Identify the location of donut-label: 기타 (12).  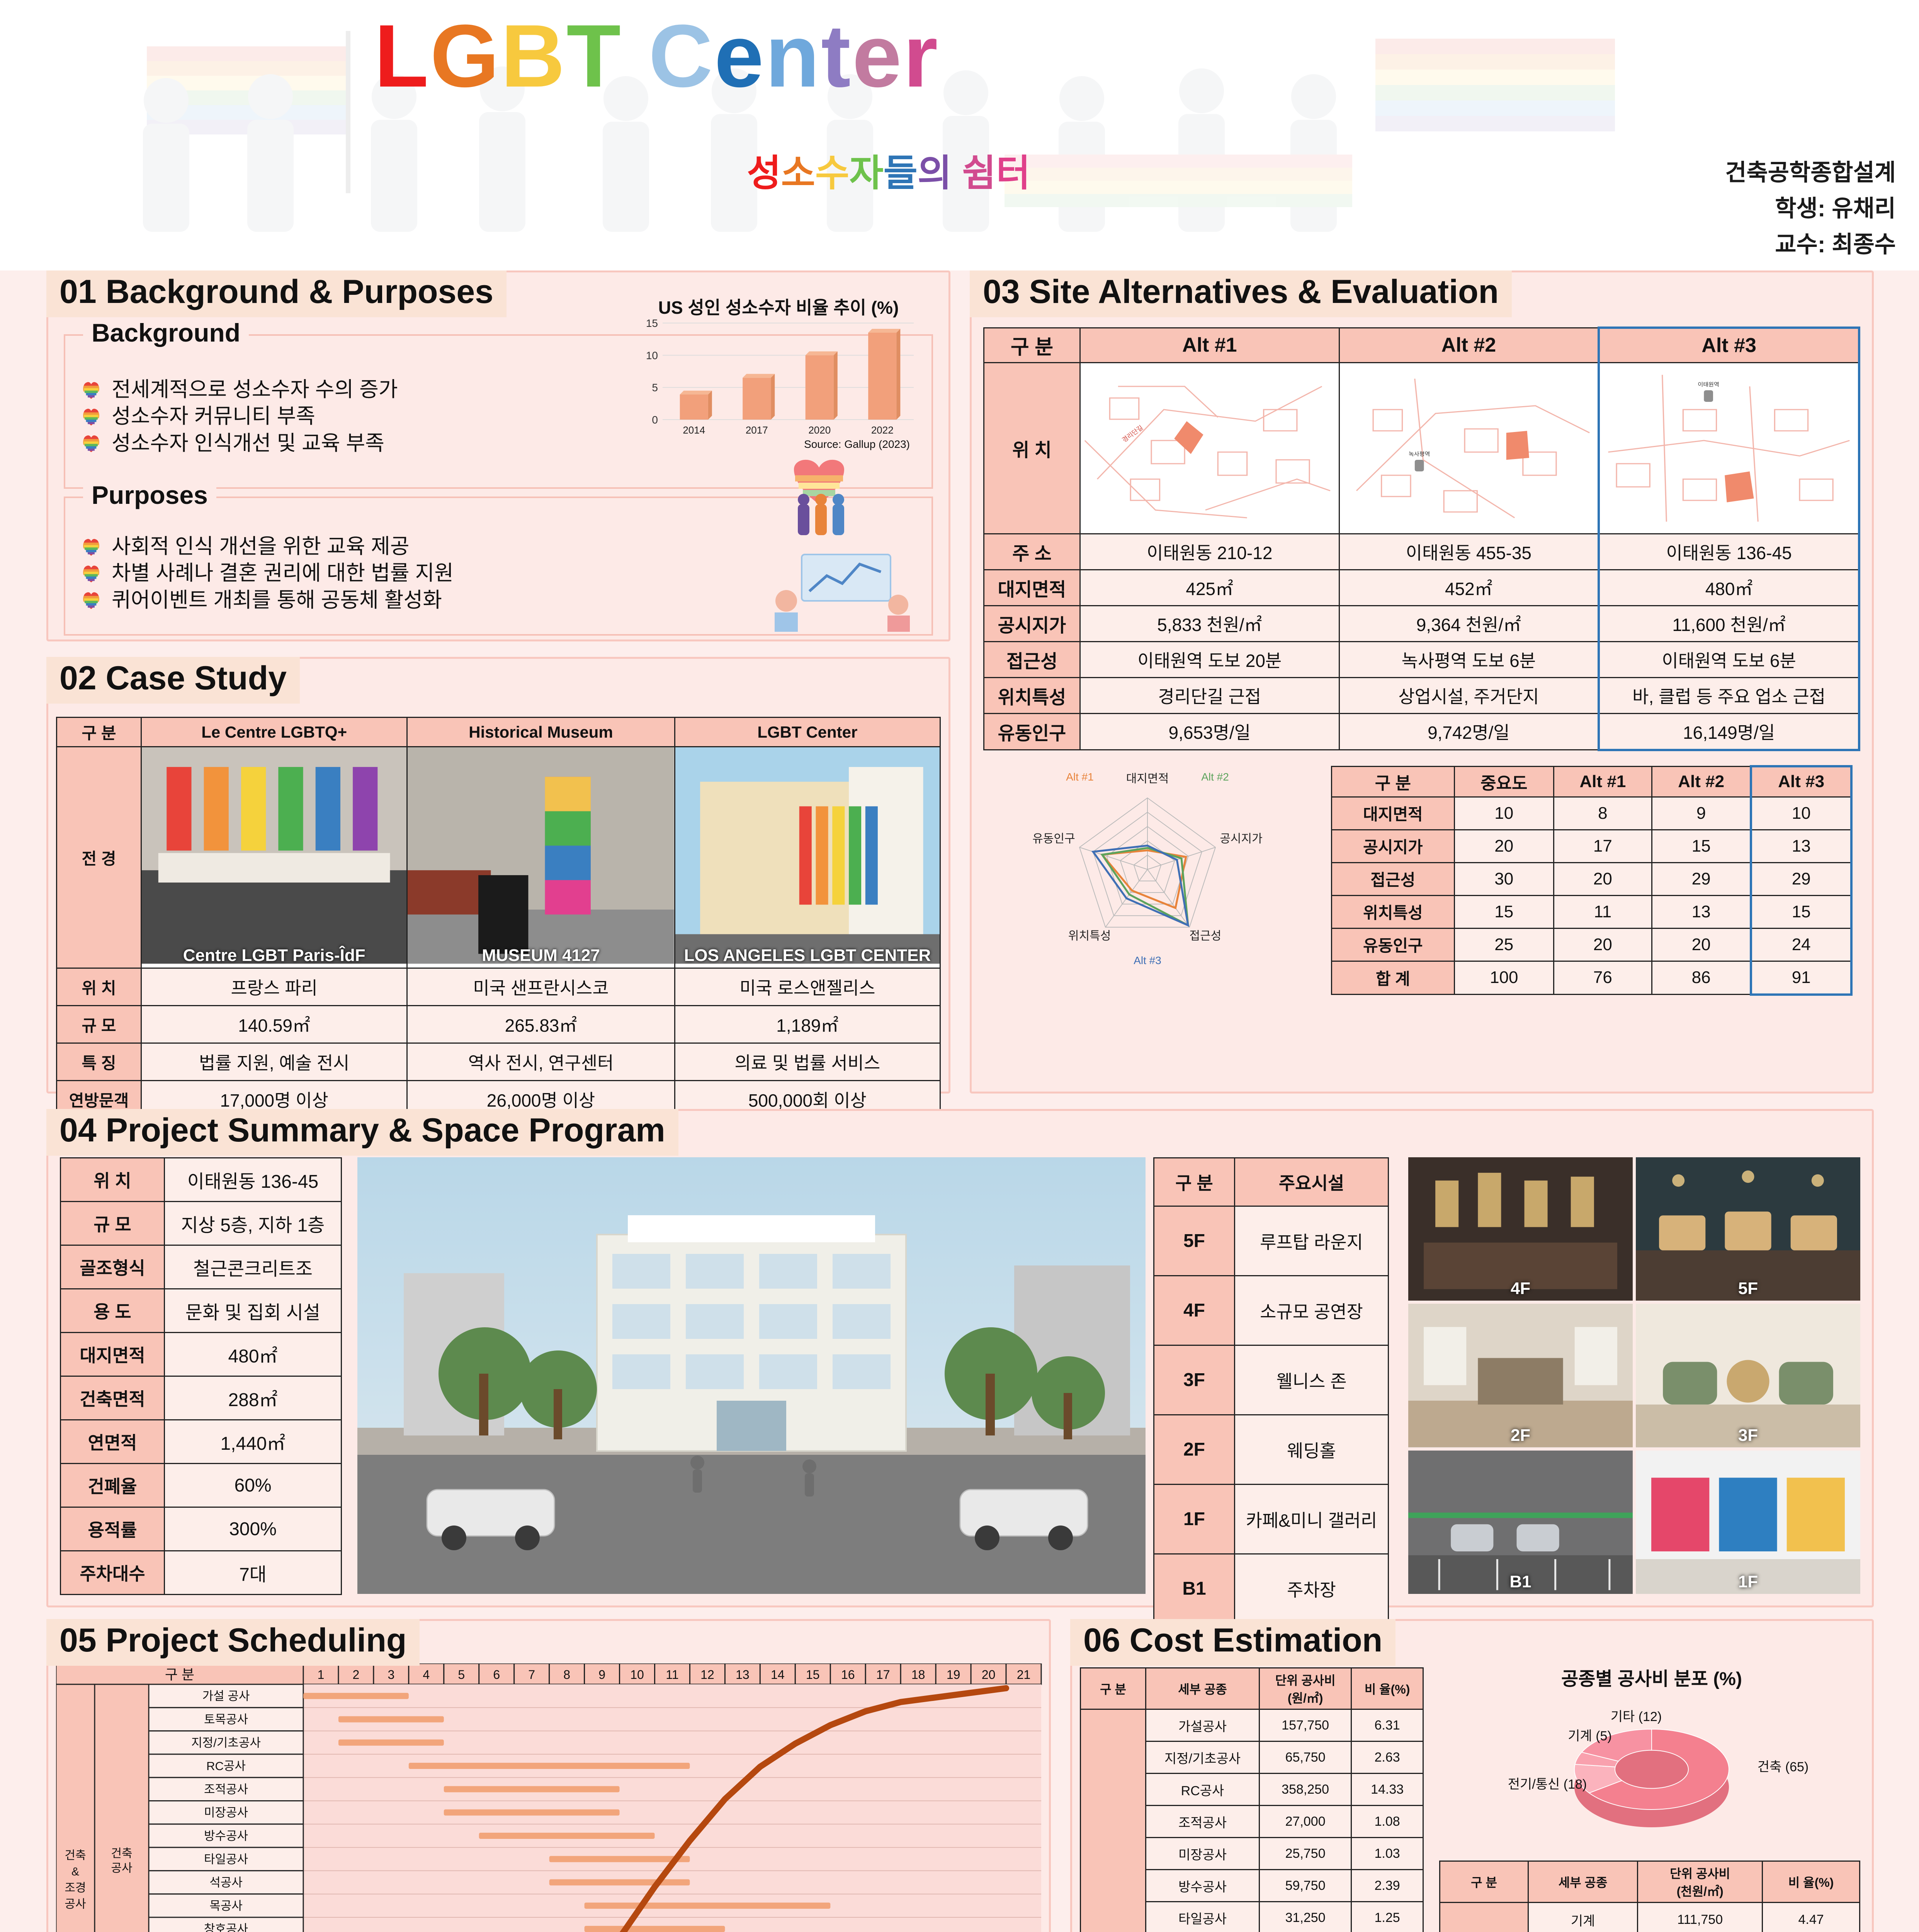
(1636, 1716).